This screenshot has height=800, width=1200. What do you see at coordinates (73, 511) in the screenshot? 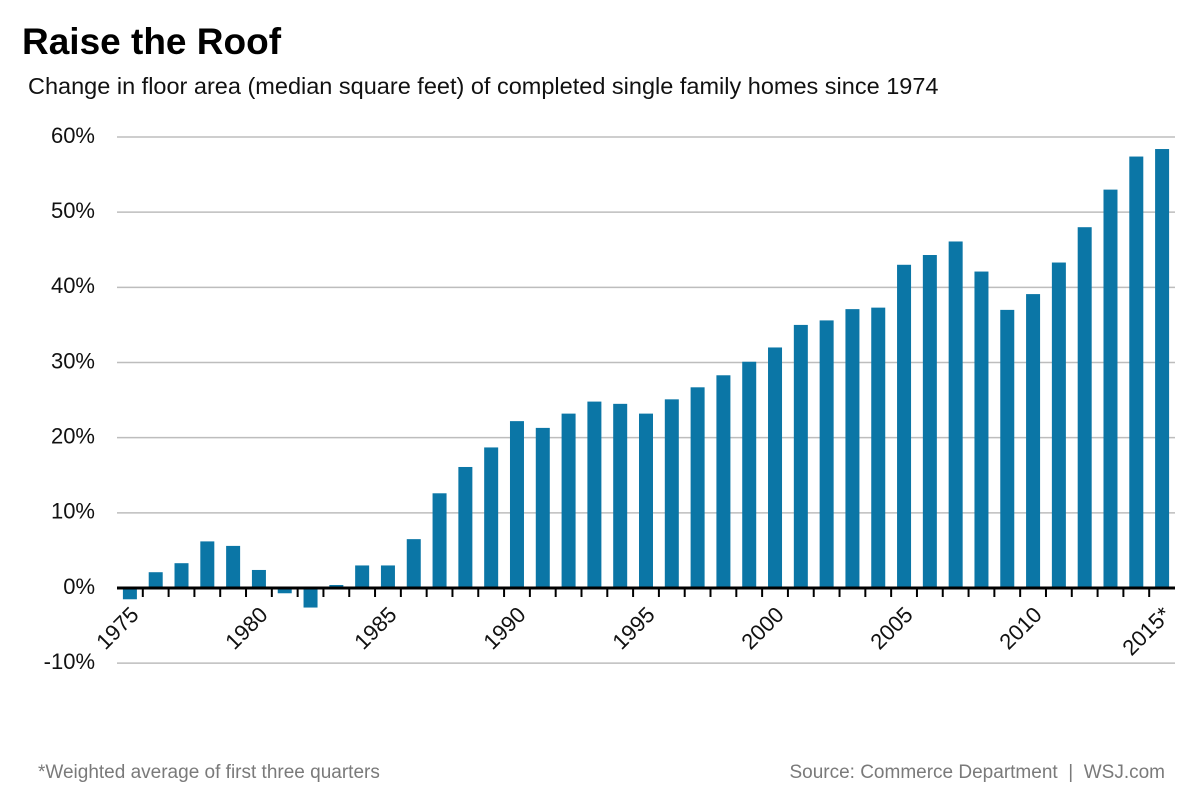
I see `y-tick-label: 10%` at bounding box center [73, 511].